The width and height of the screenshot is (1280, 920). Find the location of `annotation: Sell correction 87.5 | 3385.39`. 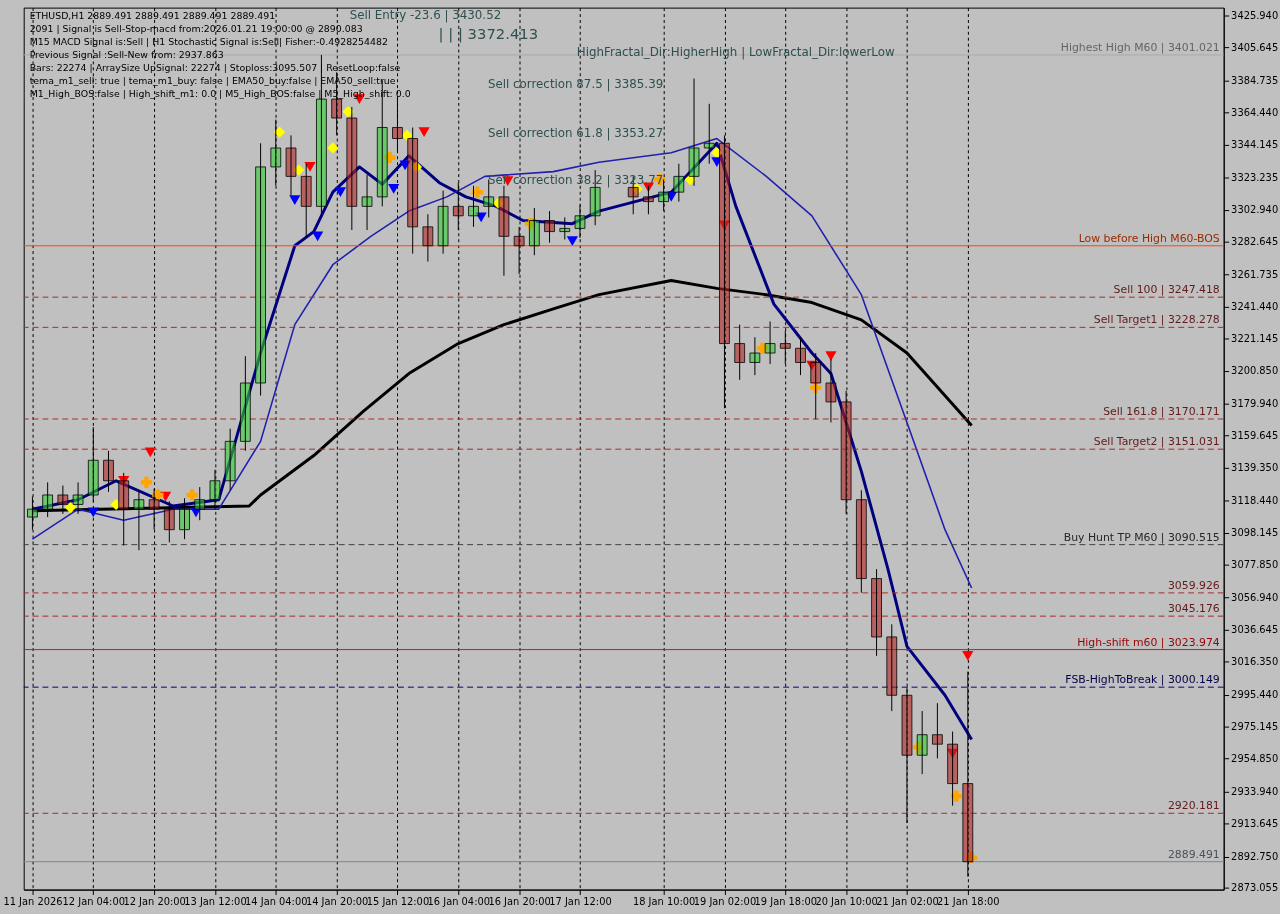

annotation: Sell correction 87.5 | 3385.39 is located at coordinates (575, 84).